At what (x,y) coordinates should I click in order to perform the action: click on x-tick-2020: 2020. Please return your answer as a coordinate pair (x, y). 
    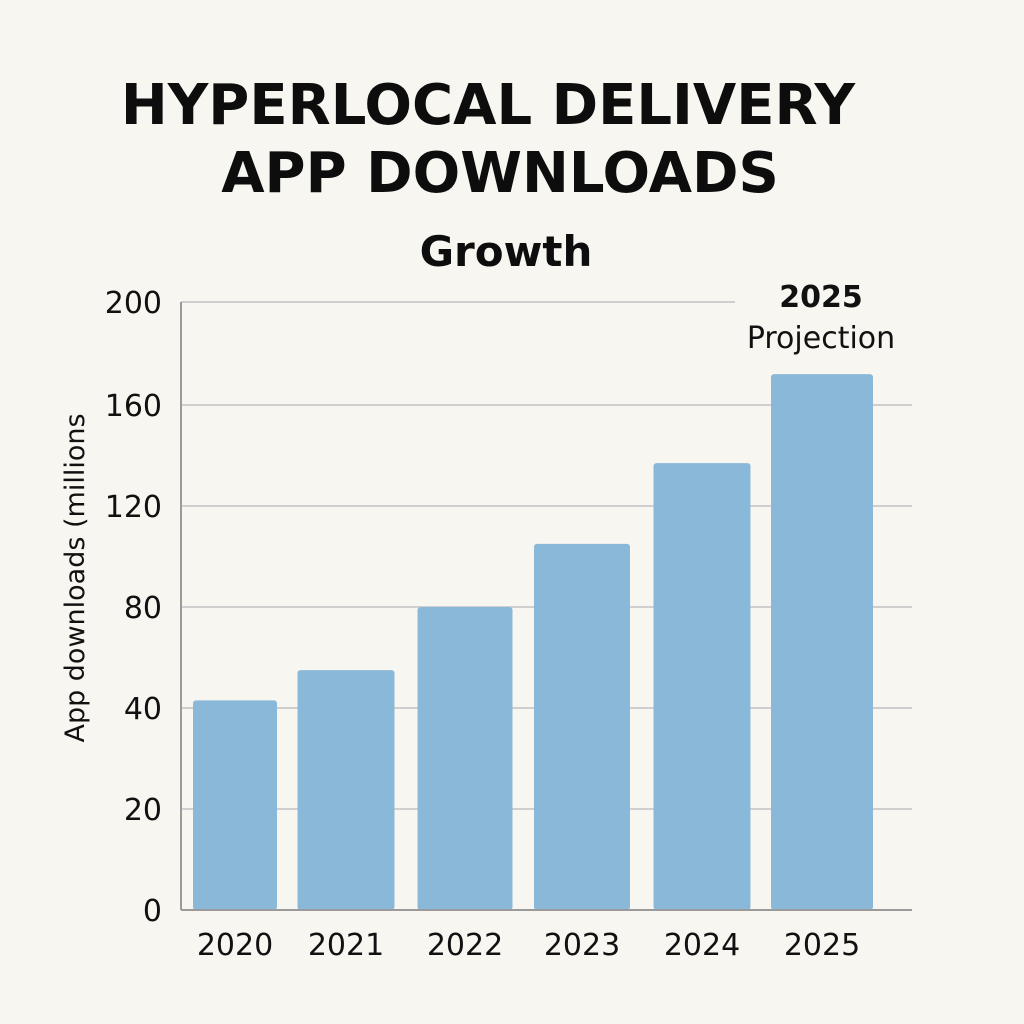
    Looking at the image, I should click on (235, 945).